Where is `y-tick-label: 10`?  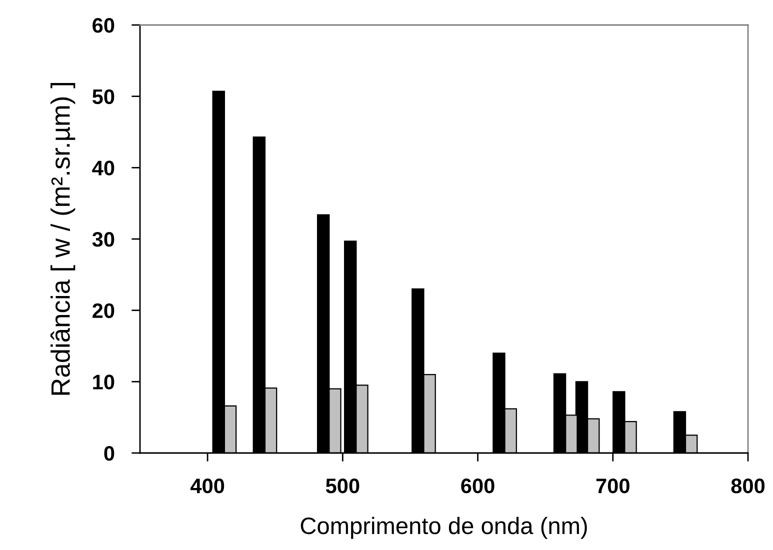
y-tick-label: 10 is located at coordinates (103, 382).